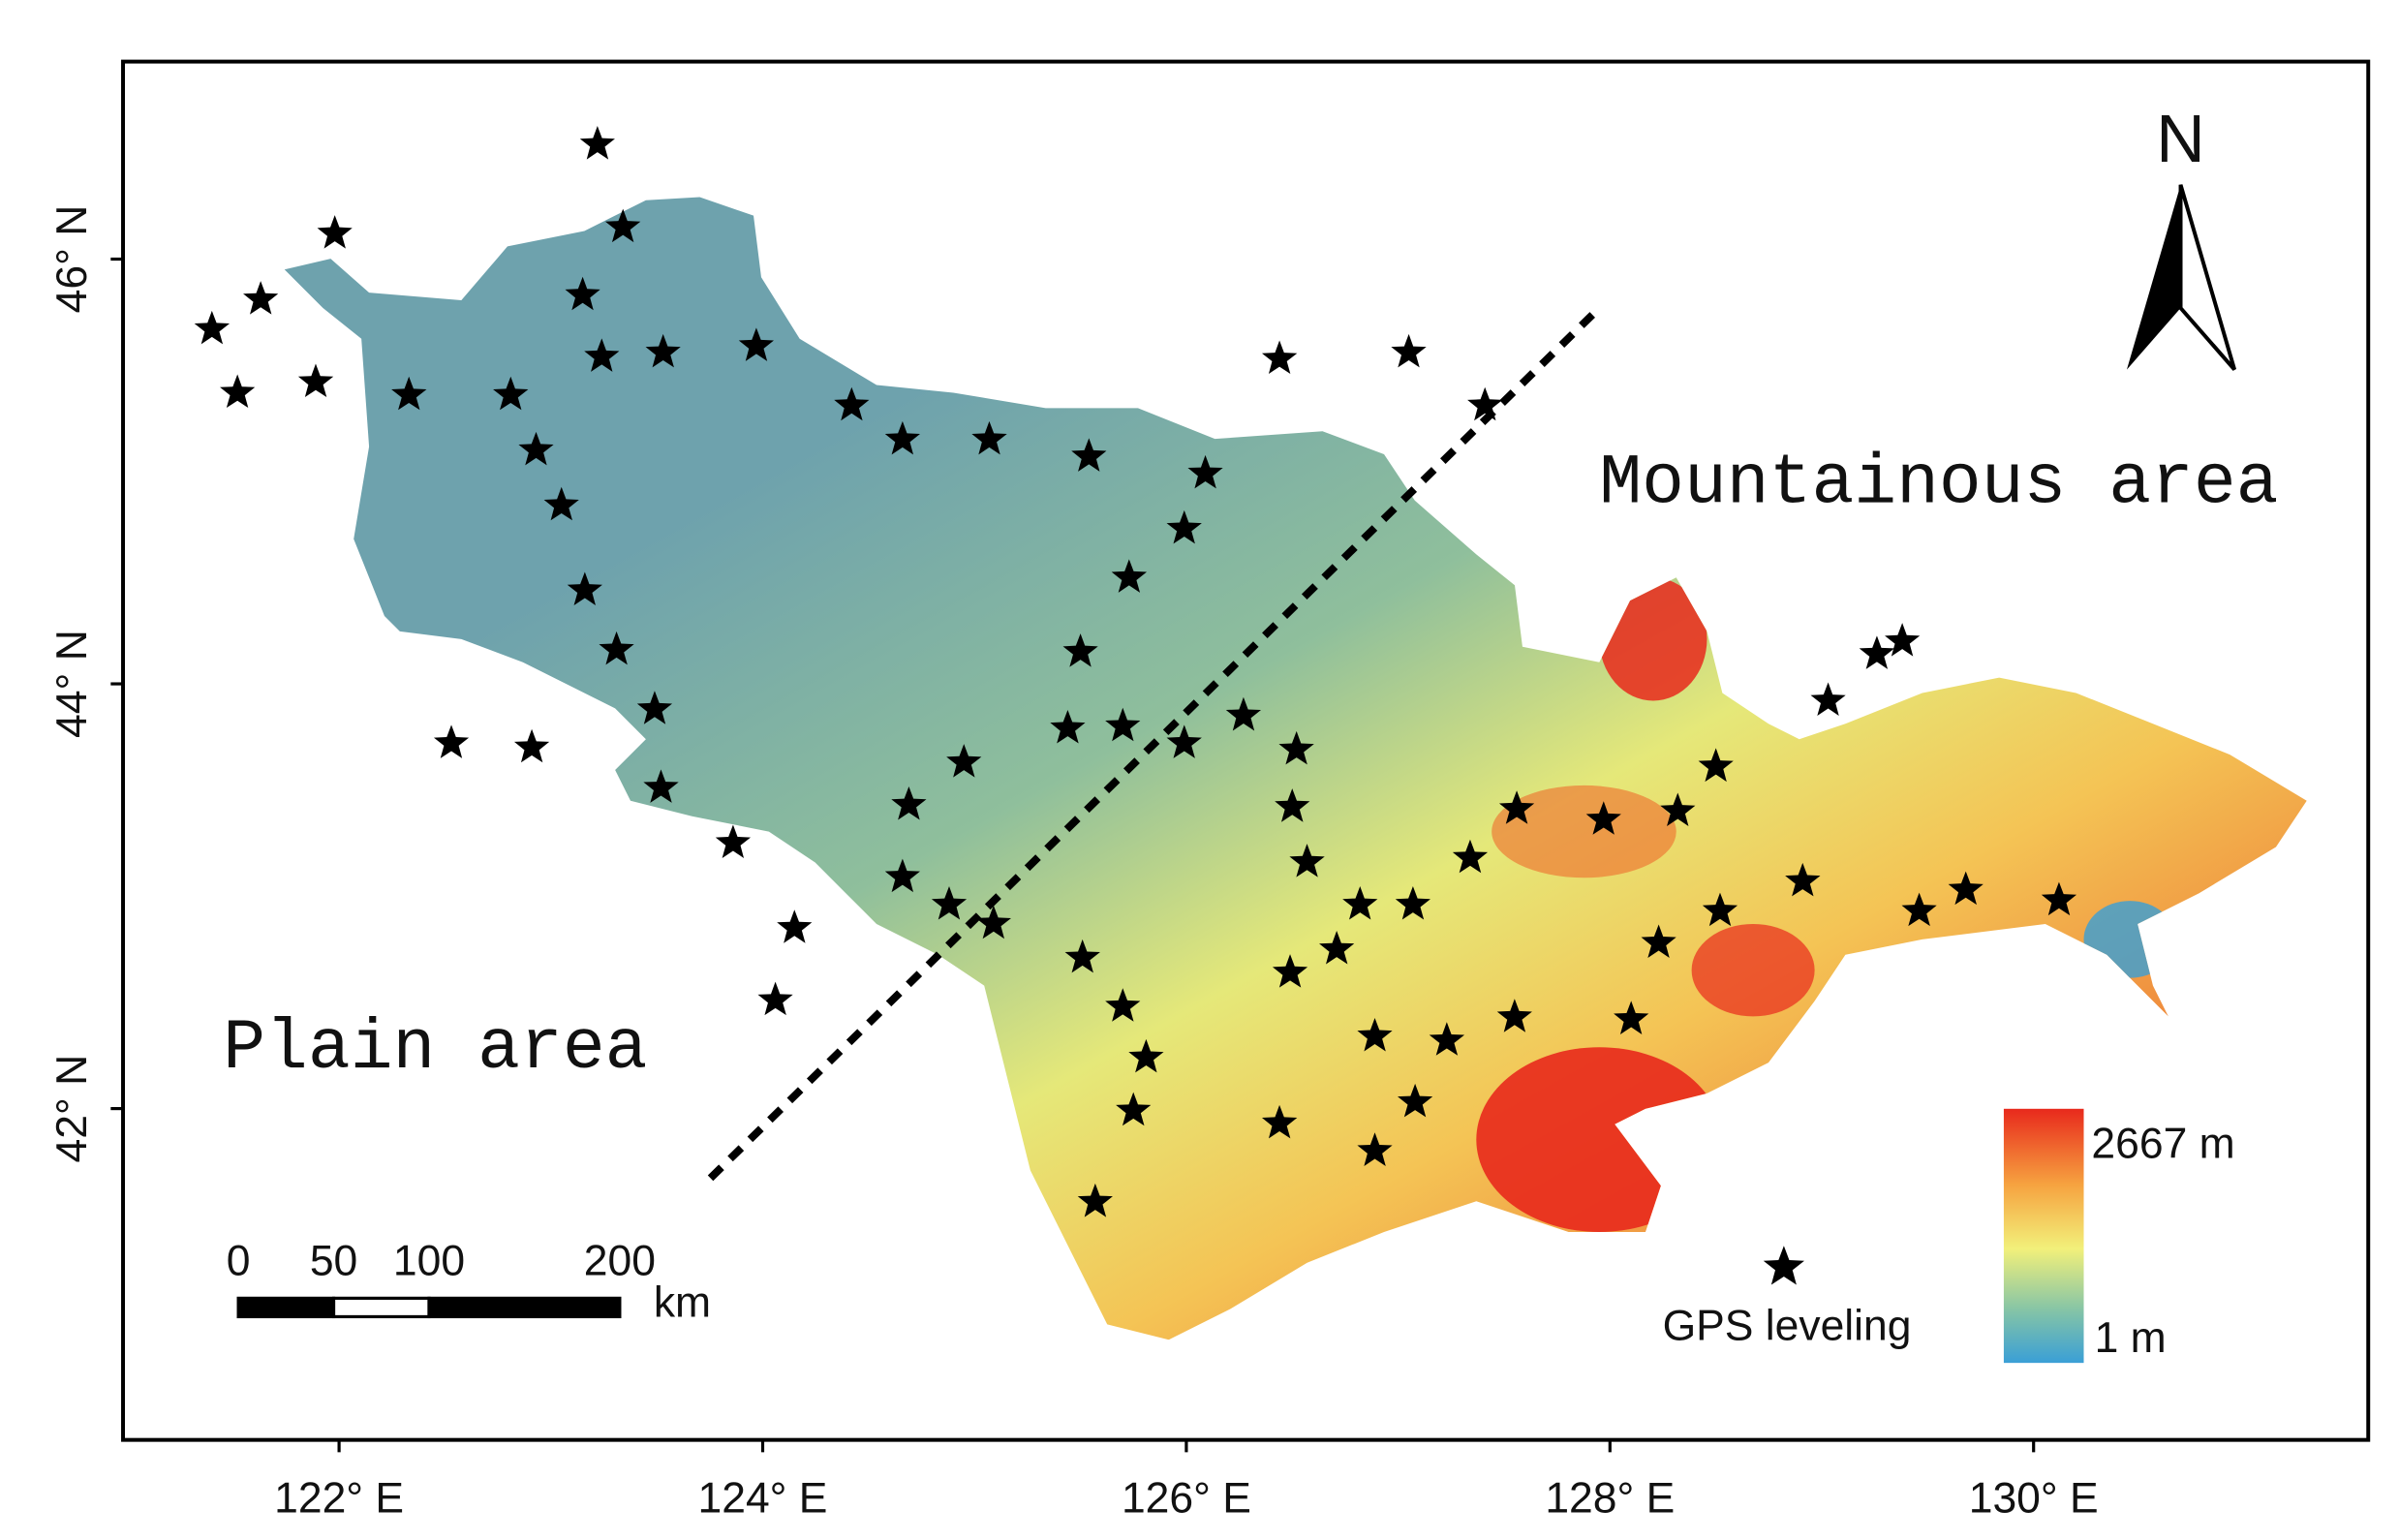 This screenshot has height=1540, width=2399. What do you see at coordinates (72, 259) in the screenshot?
I see `y-tick-label: 46° N` at bounding box center [72, 259].